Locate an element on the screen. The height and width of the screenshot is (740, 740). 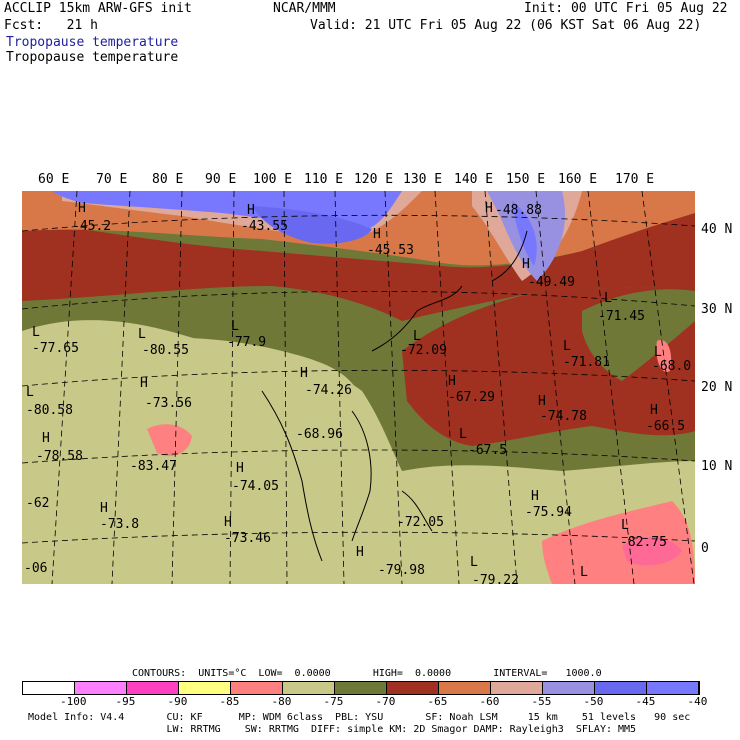
colorbar-tick-label: -55 is located at coordinates (541, 701).